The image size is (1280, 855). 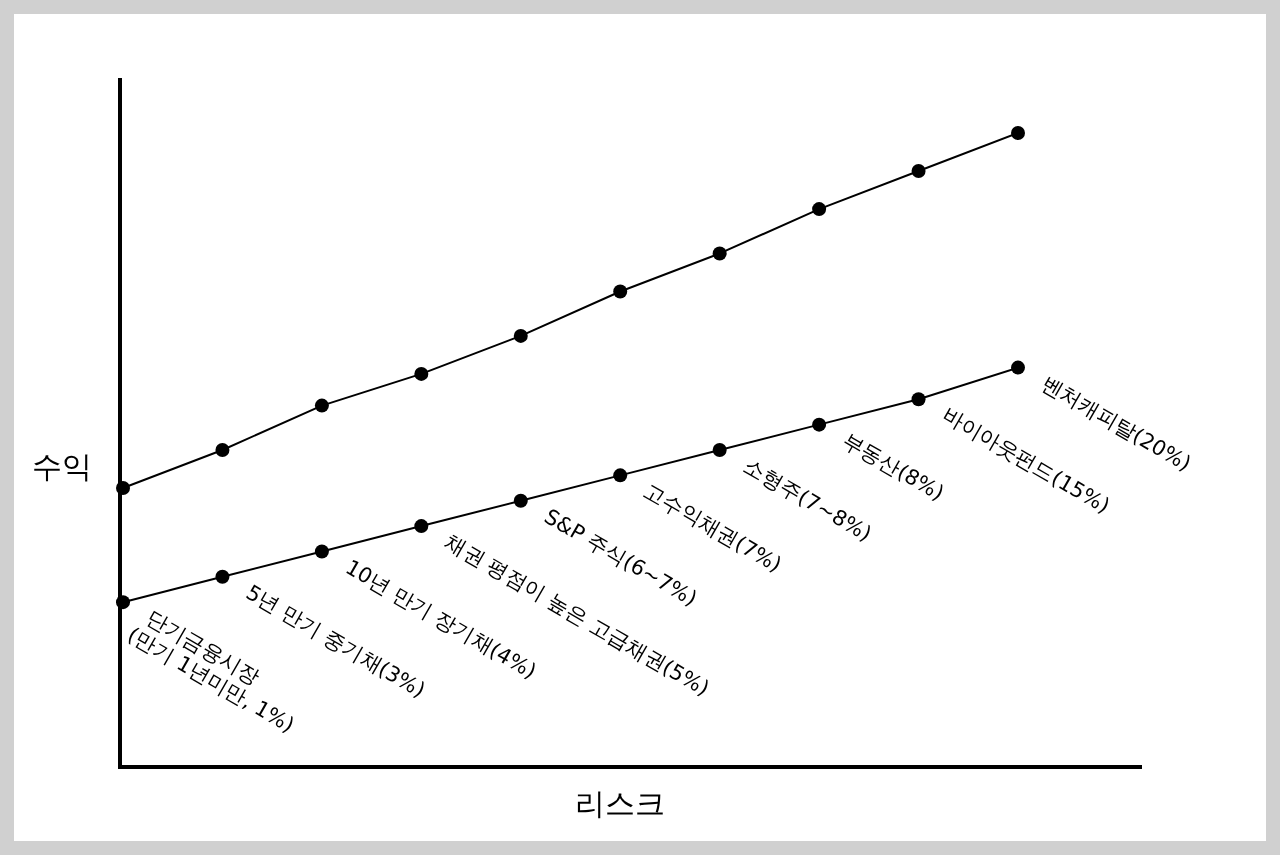 What do you see at coordinates (62, 466) in the screenshot?
I see `y-axis-title: 수익` at bounding box center [62, 466].